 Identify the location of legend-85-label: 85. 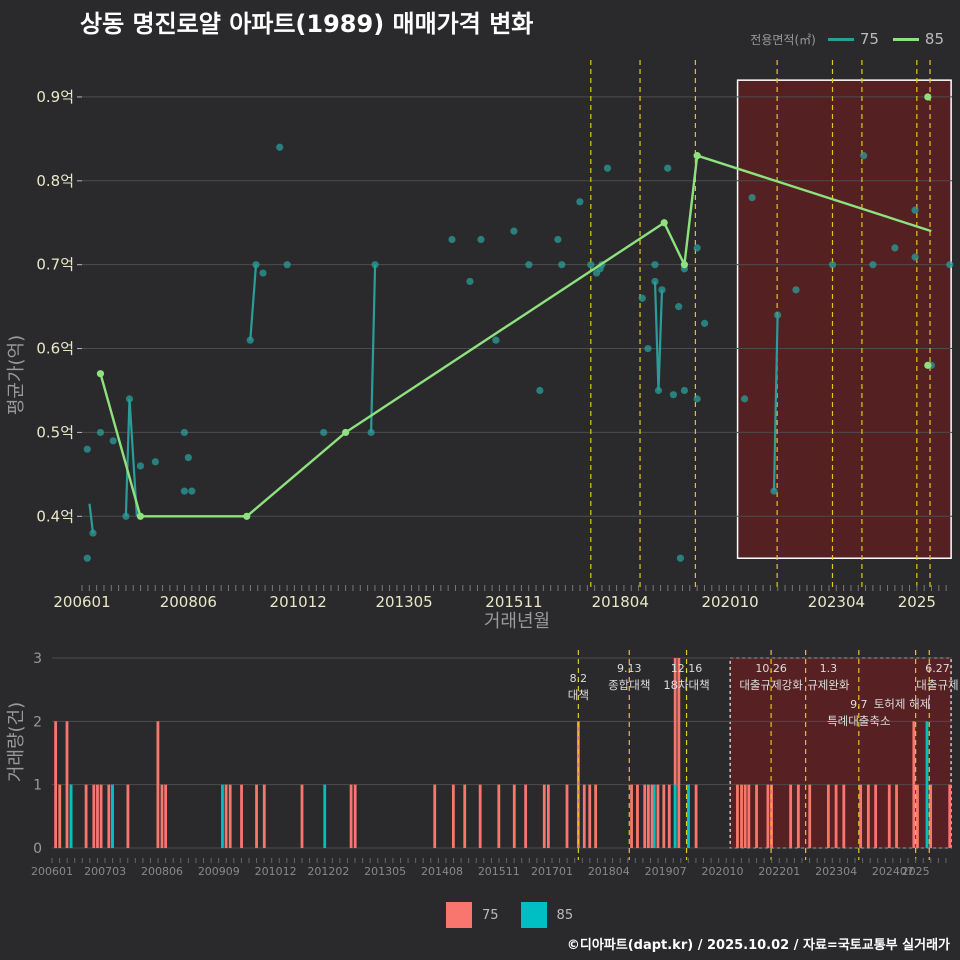
(934, 39).